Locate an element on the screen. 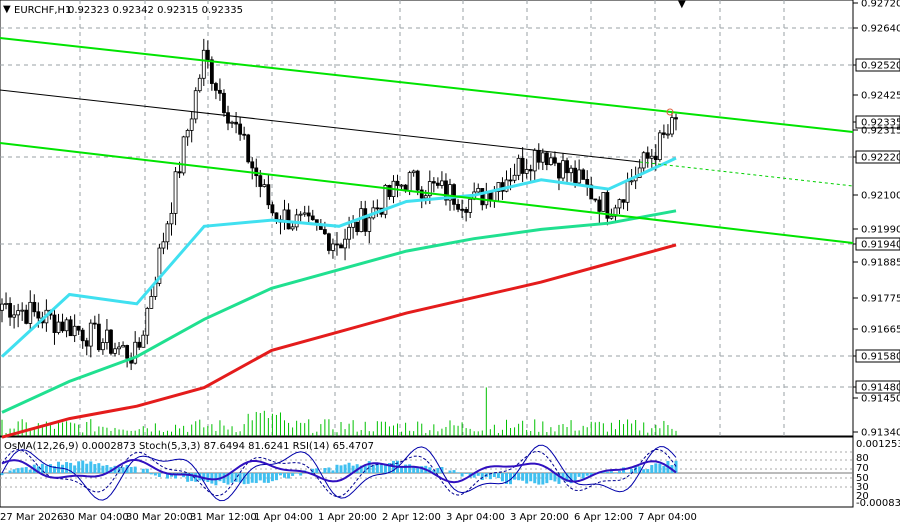 The height and width of the screenshot is (525, 900). symbol-timeframe: EURCHF,H1 is located at coordinates (42, 10).